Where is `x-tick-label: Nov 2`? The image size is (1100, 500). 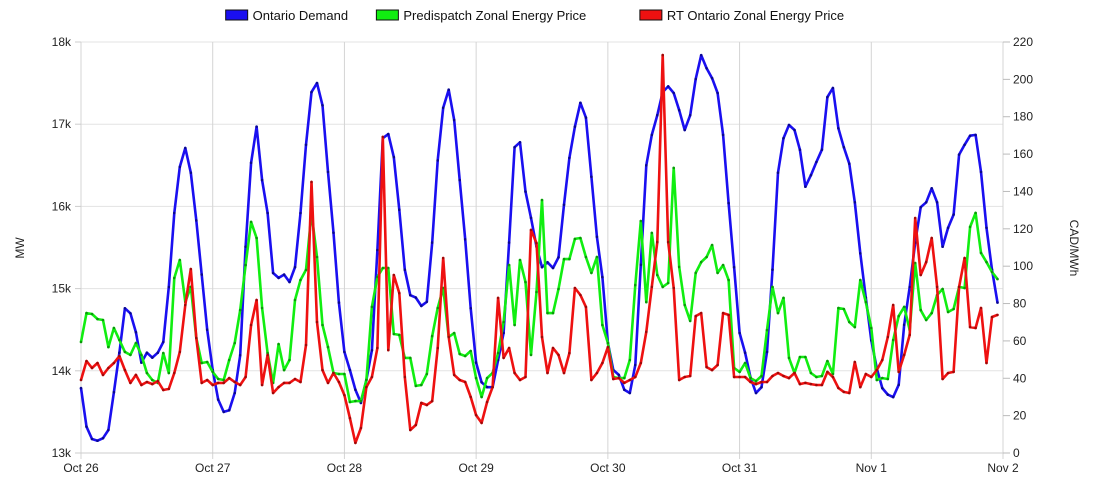 x-tick-label: Nov 2 is located at coordinates (1003, 468).